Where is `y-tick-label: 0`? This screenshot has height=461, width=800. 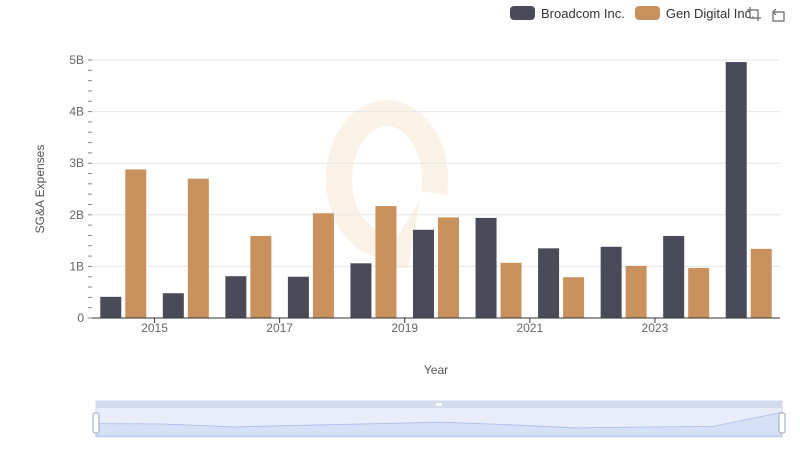
y-tick-label: 0 is located at coordinates (80, 318).